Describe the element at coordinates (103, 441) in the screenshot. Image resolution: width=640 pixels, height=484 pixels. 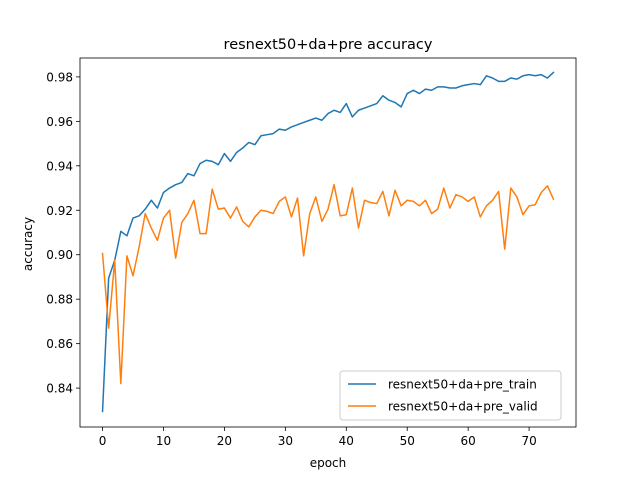
I see `x-tick-label: 0` at that location.